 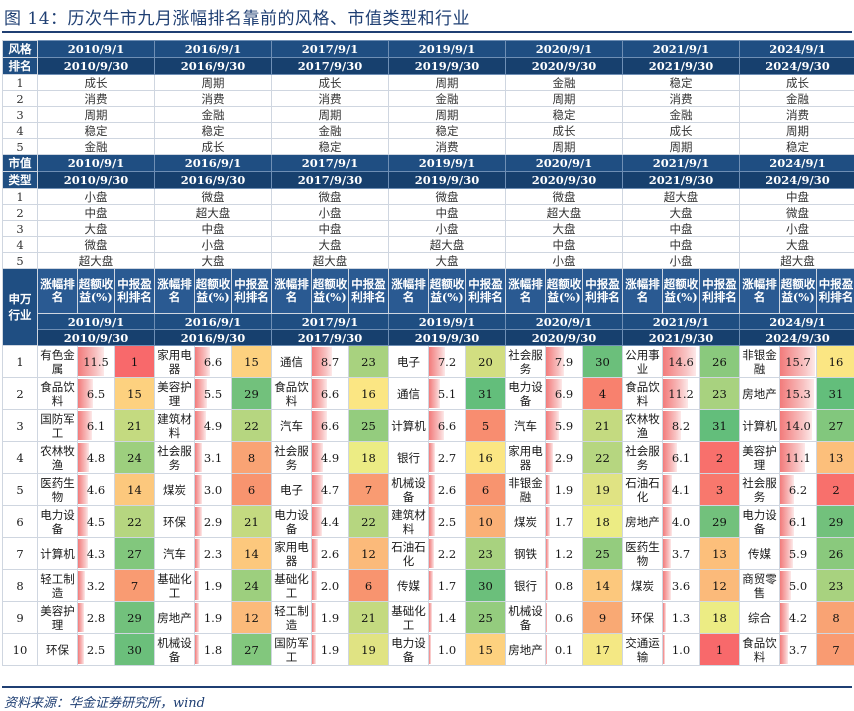 What do you see at coordinates (20, 307) in the screenshot?
I see `industry-corner: 申万行业` at bounding box center [20, 307].